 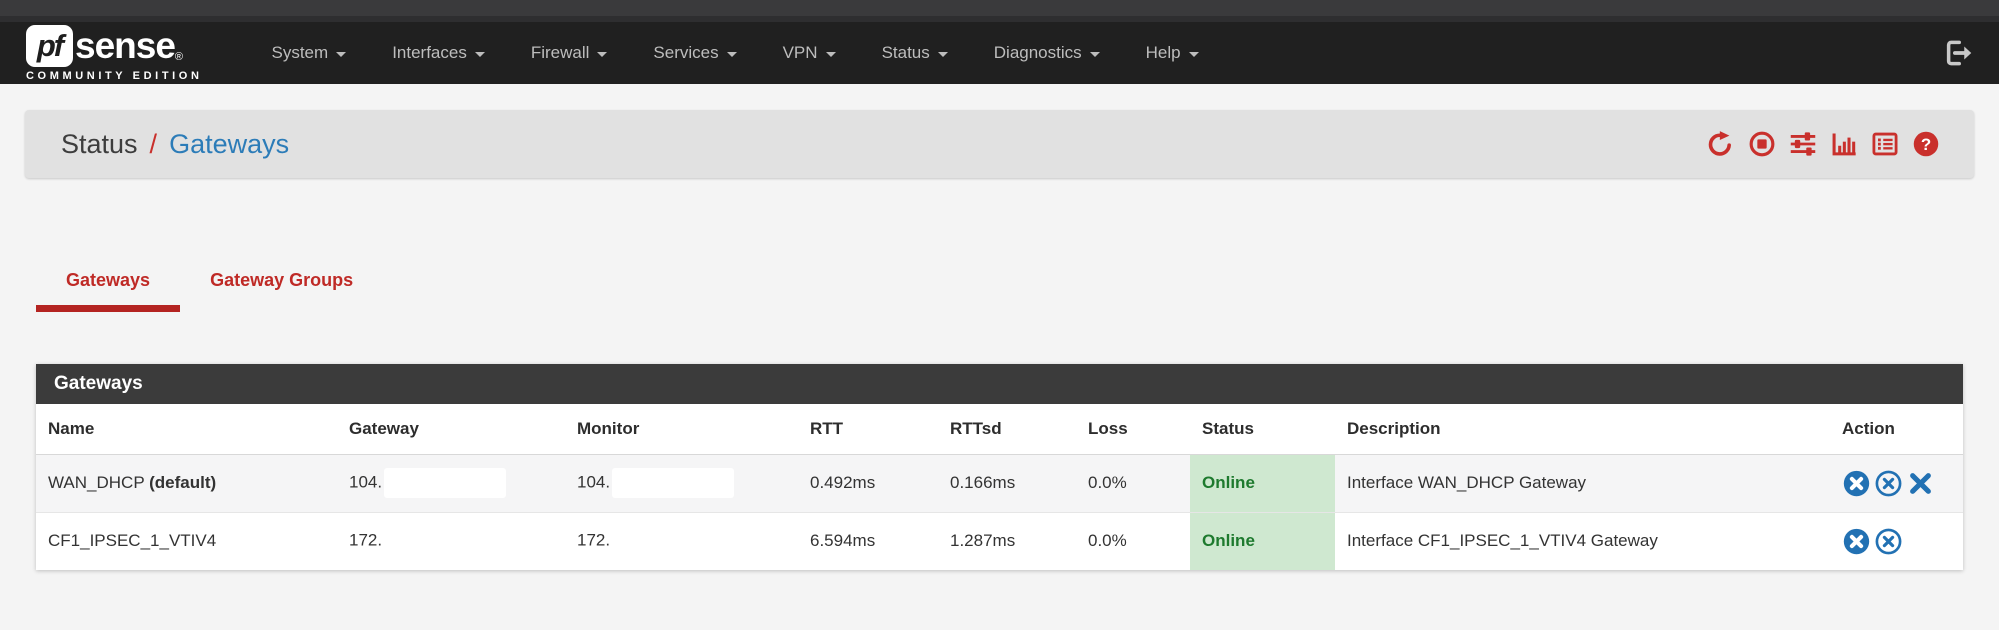 What do you see at coordinates (868, 483) in the screenshot?
I see `rtt-cell: 0.492ms` at bounding box center [868, 483].